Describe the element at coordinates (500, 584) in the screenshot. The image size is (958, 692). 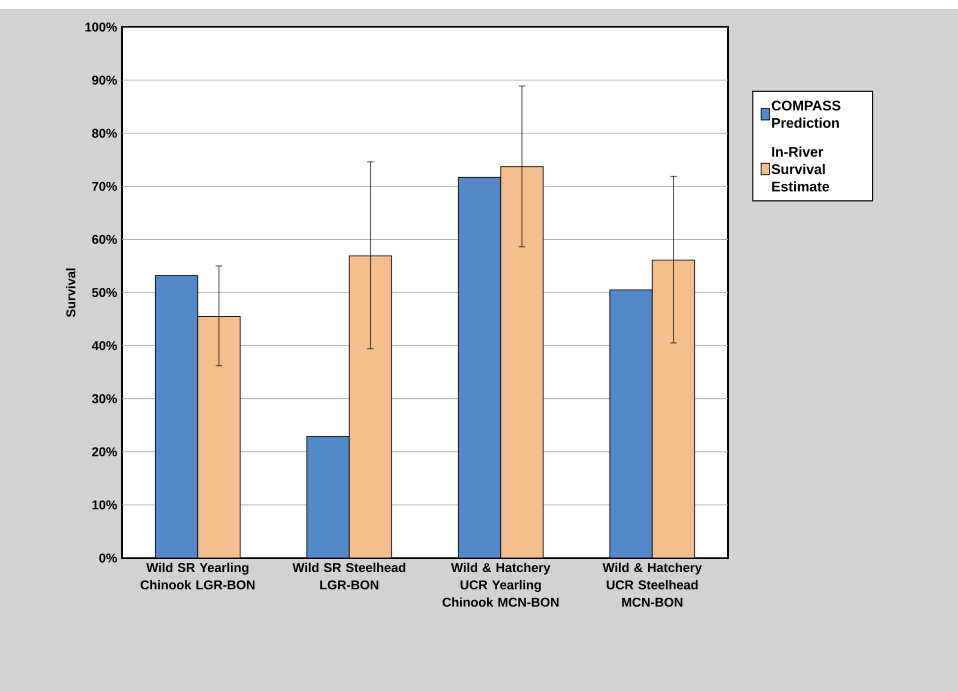
I see `x-tick-label: Wild & Hatchery UCR Yearling Chinook MCN-BON` at that location.